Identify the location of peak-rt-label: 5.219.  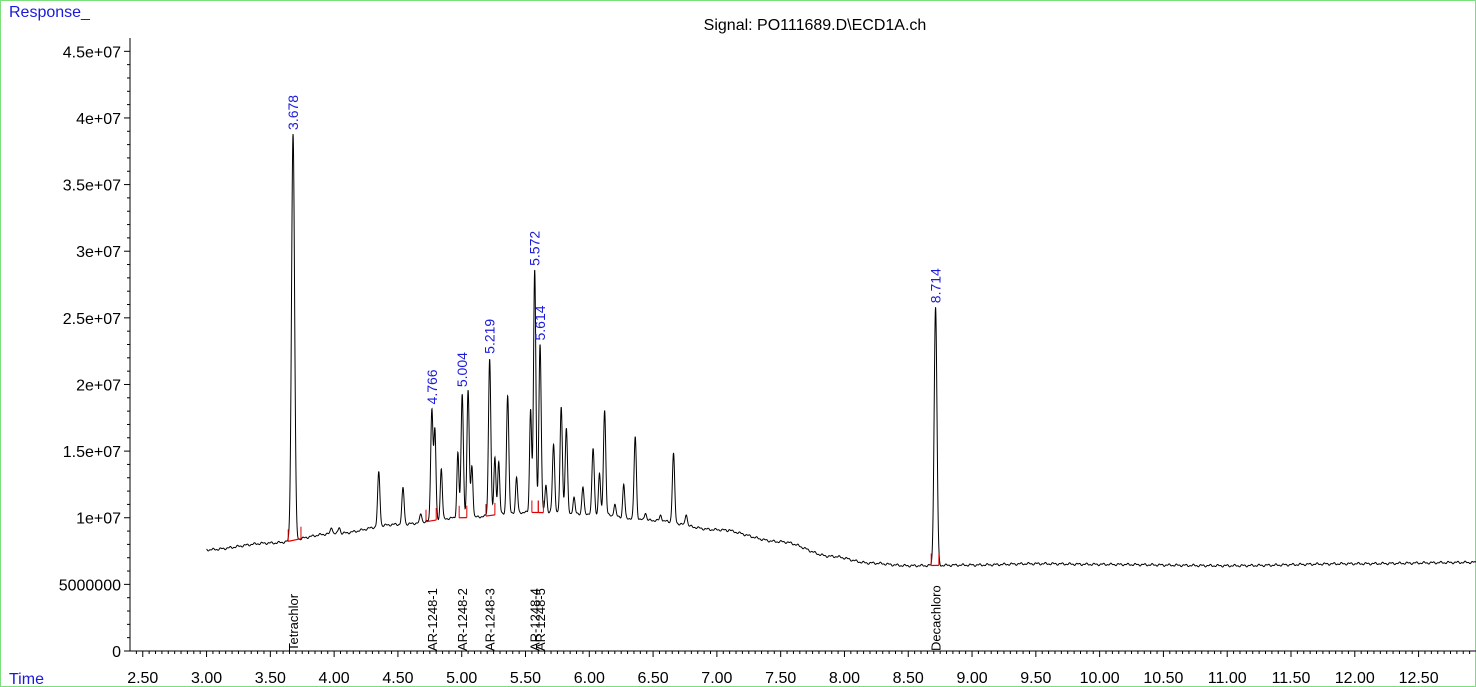
(490, 336).